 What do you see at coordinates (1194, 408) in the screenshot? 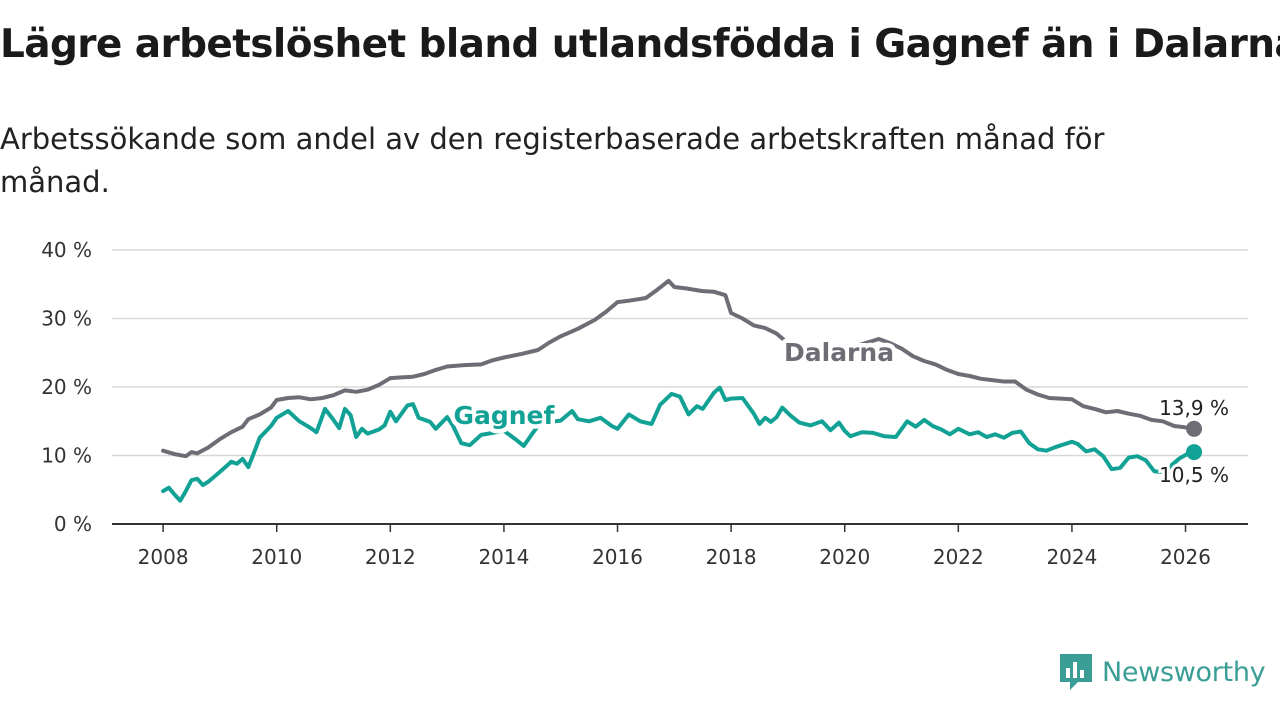
I see `end-label-dalarna: 13,9 %` at bounding box center [1194, 408].